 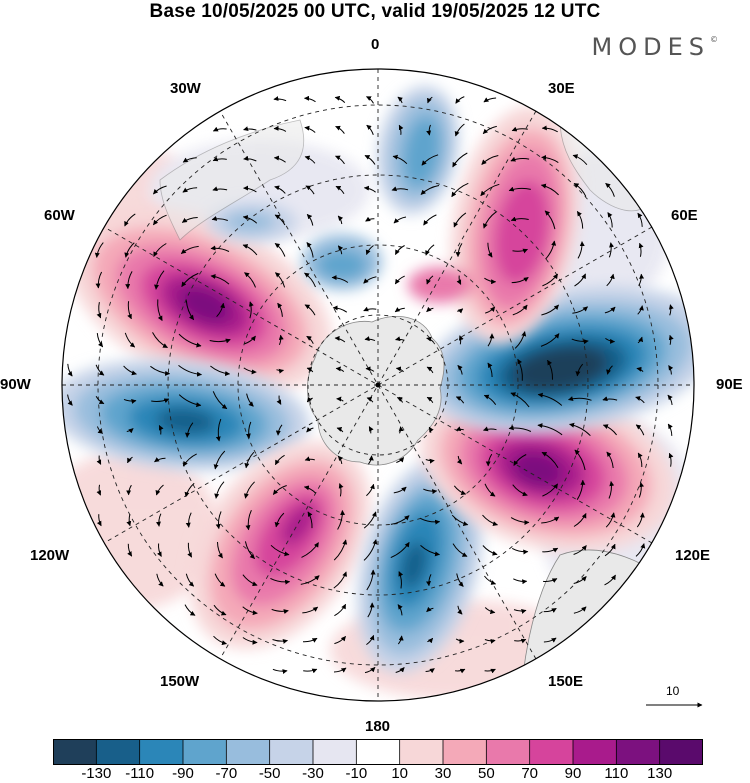 What do you see at coordinates (399, 773) in the screenshot?
I see `colorbar-tick-label: 10` at bounding box center [399, 773].